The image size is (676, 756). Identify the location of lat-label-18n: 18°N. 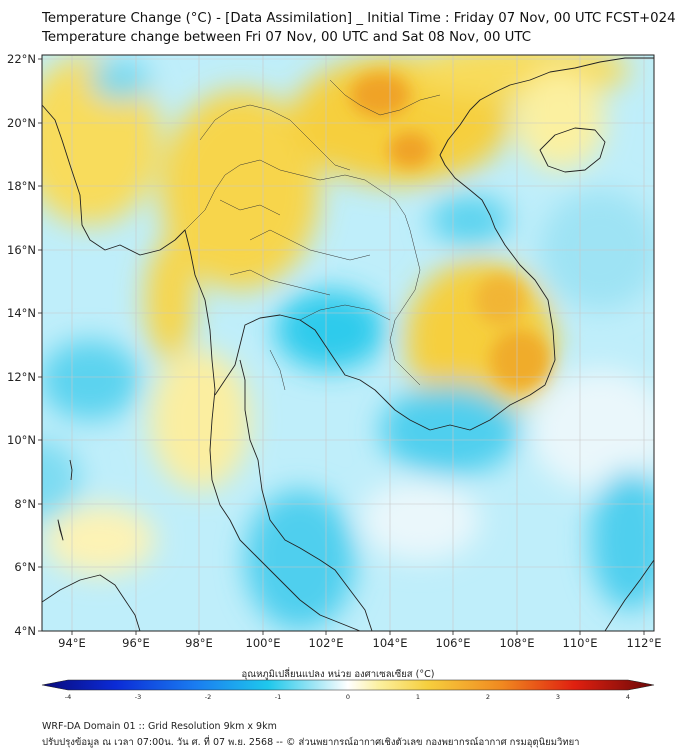
(21, 186).